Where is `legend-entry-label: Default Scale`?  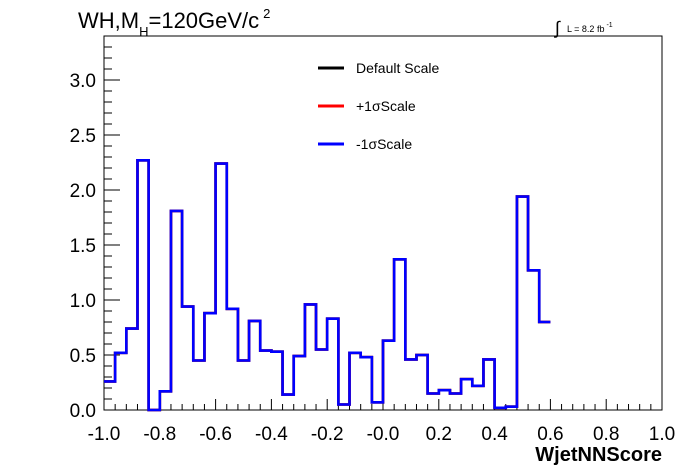
legend-entry-label: Default Scale is located at coordinates (397, 68).